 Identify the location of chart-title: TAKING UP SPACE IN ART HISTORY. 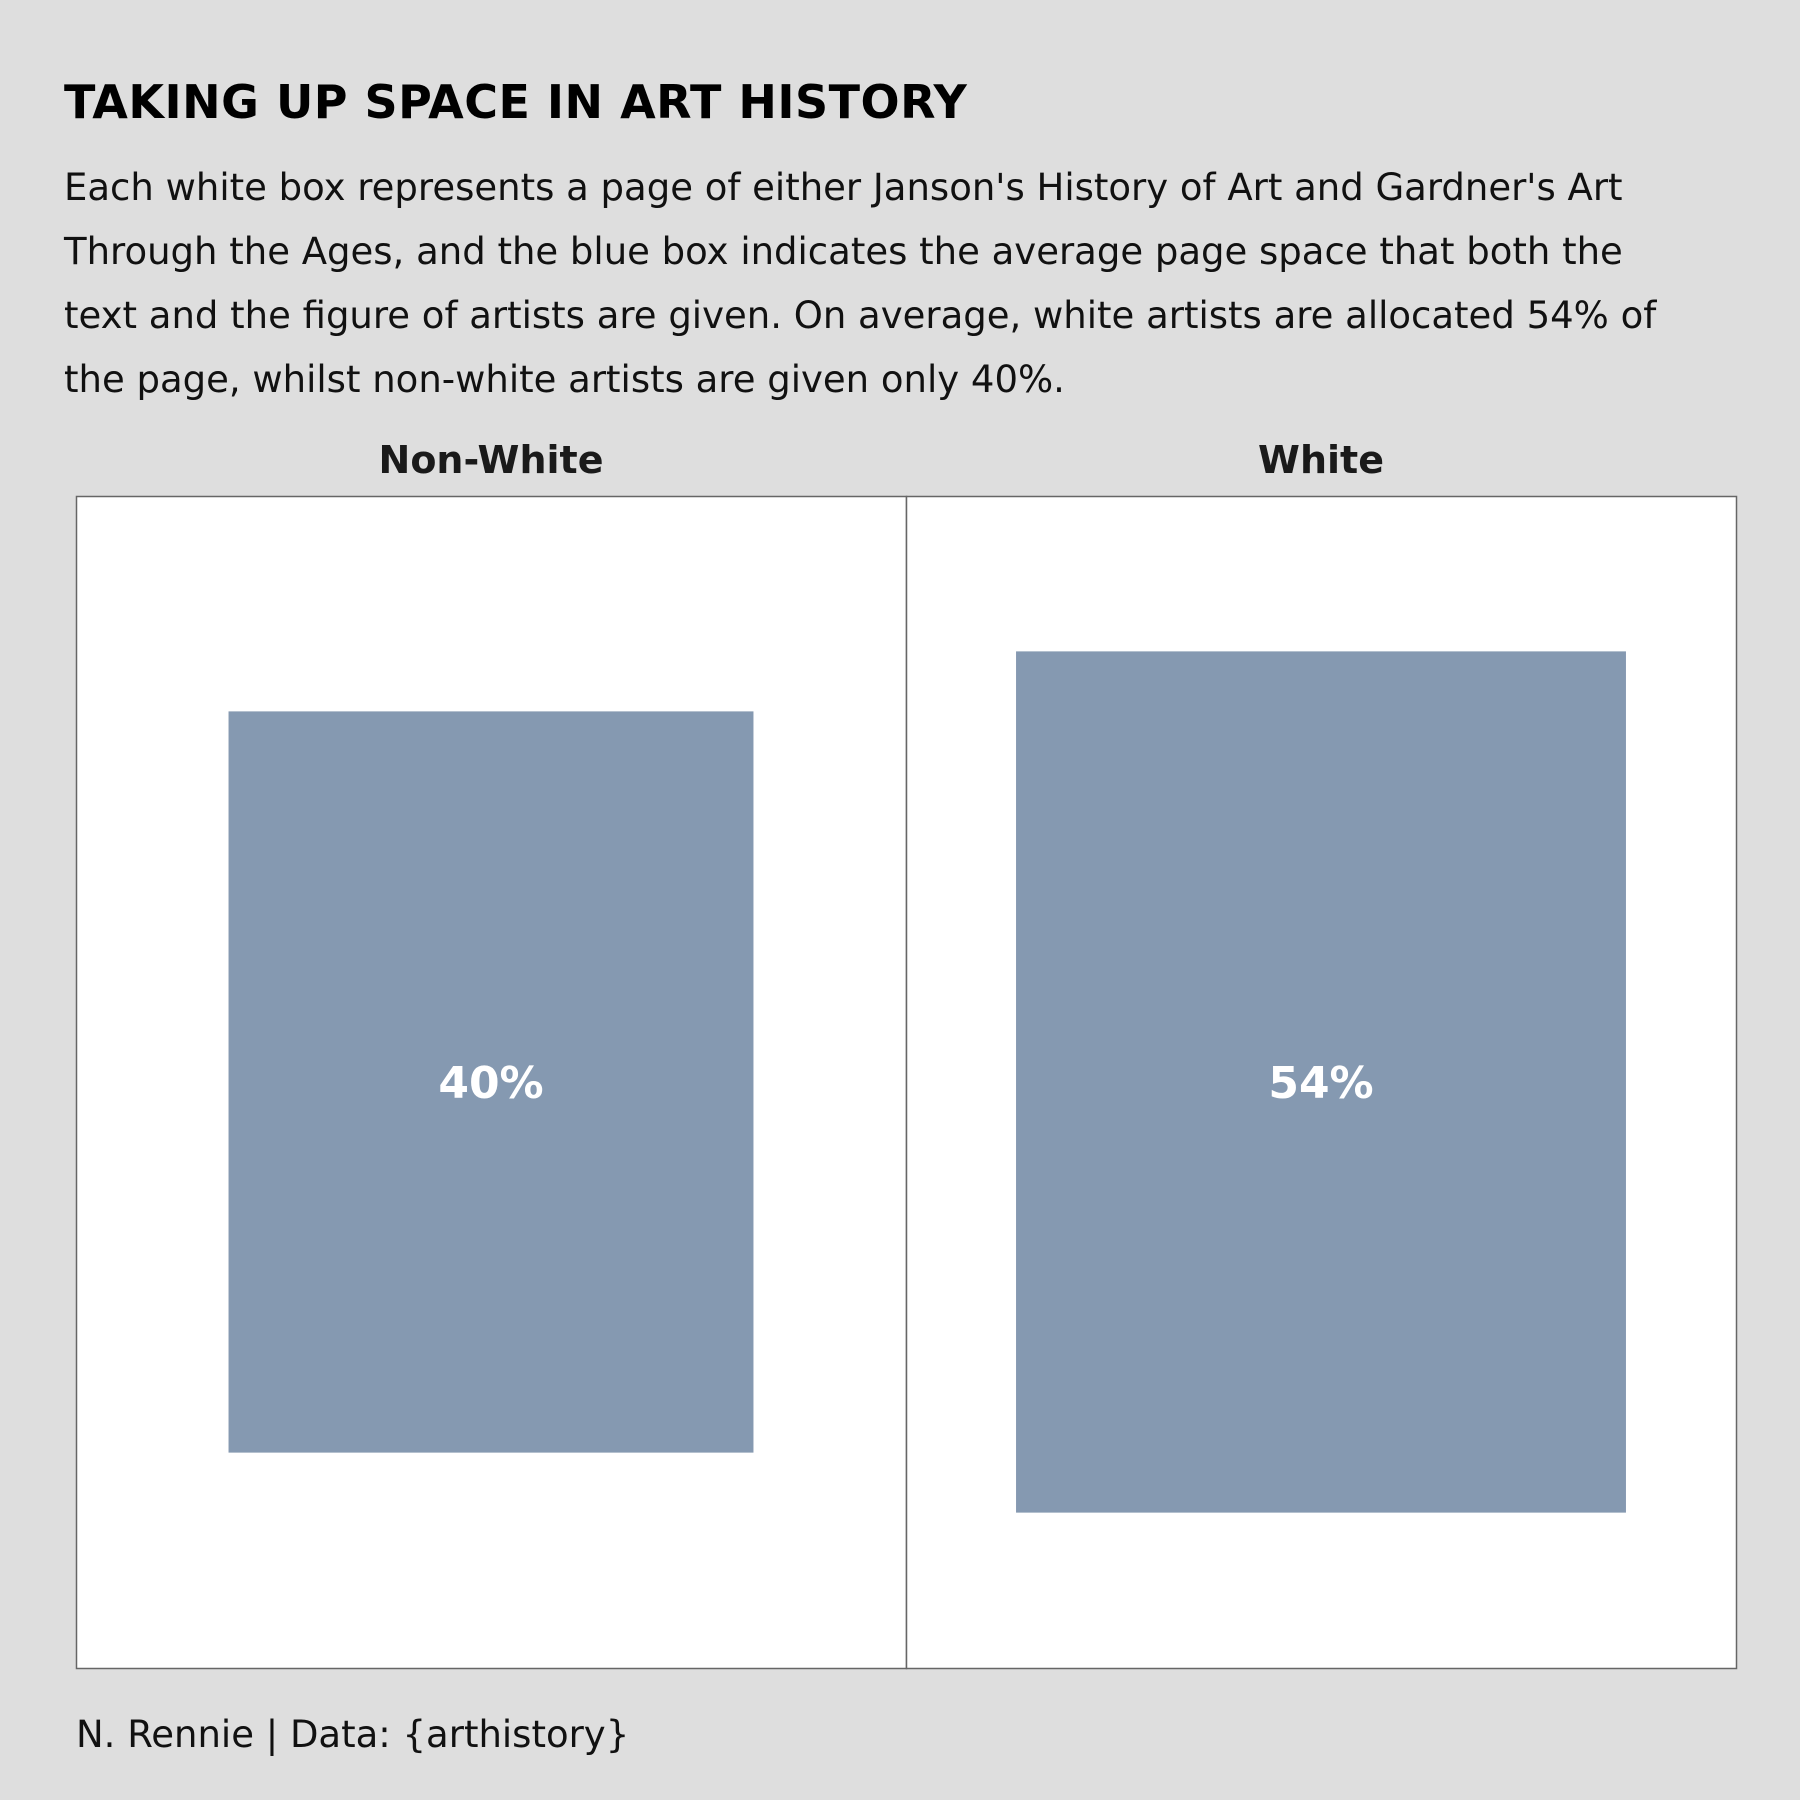
(516, 102).